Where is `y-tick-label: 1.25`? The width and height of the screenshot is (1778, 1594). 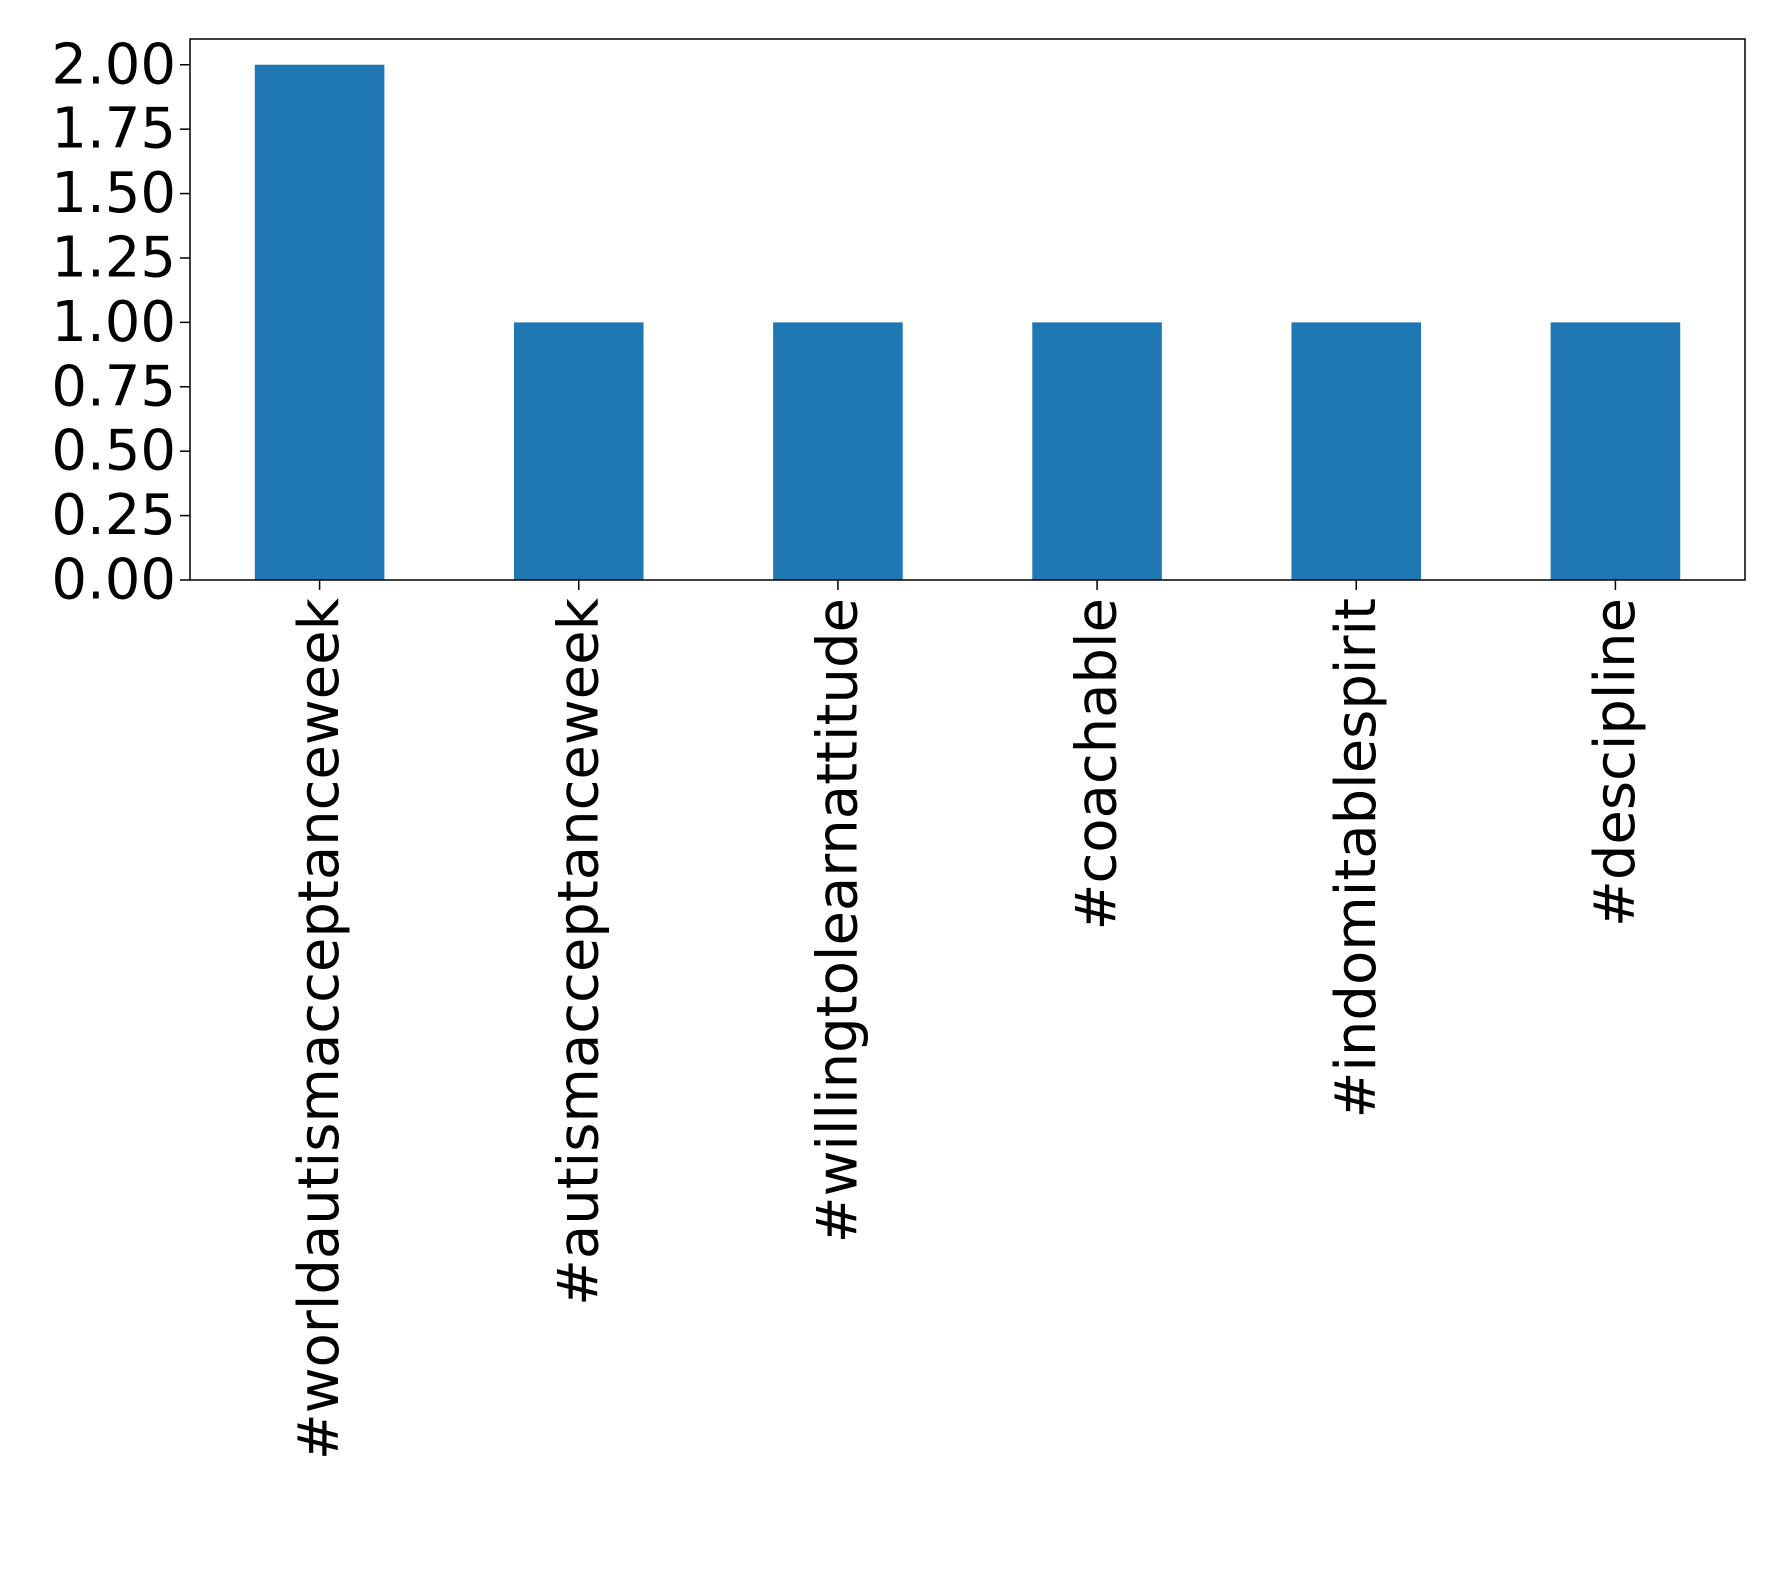
y-tick-label: 1.25 is located at coordinates (113, 257).